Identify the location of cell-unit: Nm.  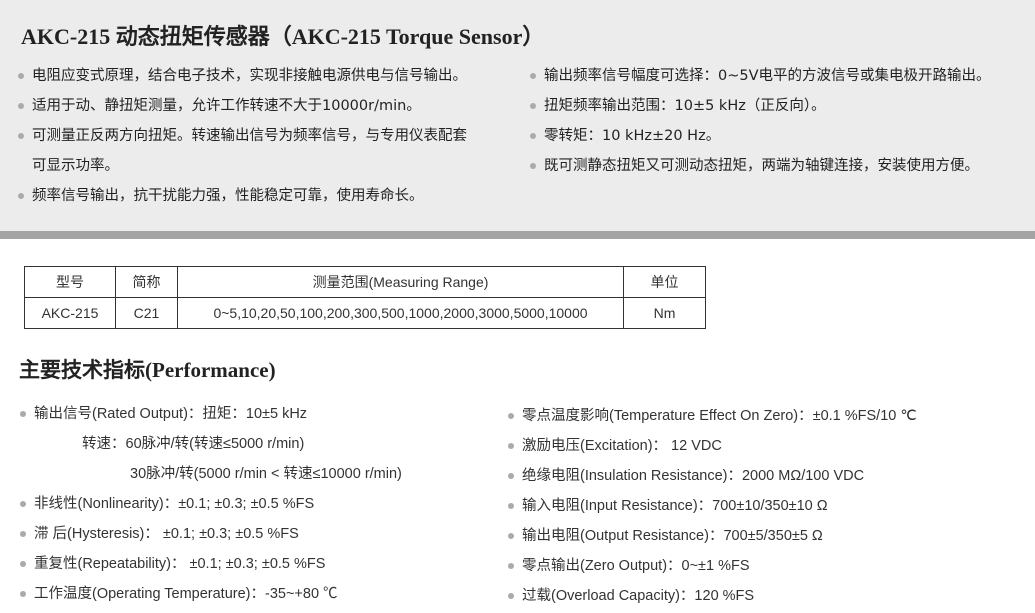
(664, 313).